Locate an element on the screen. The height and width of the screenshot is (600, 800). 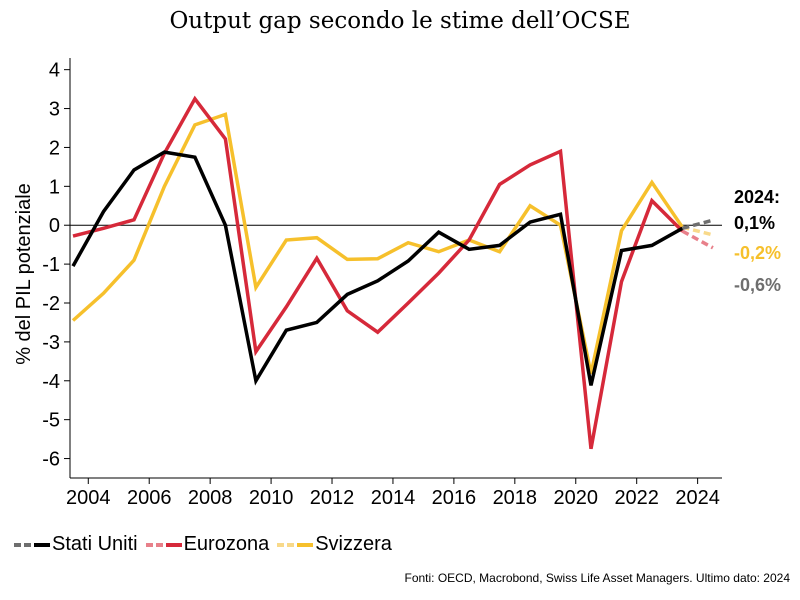
y-axis-label: % del PIL potenziale is located at coordinates (24, 274).